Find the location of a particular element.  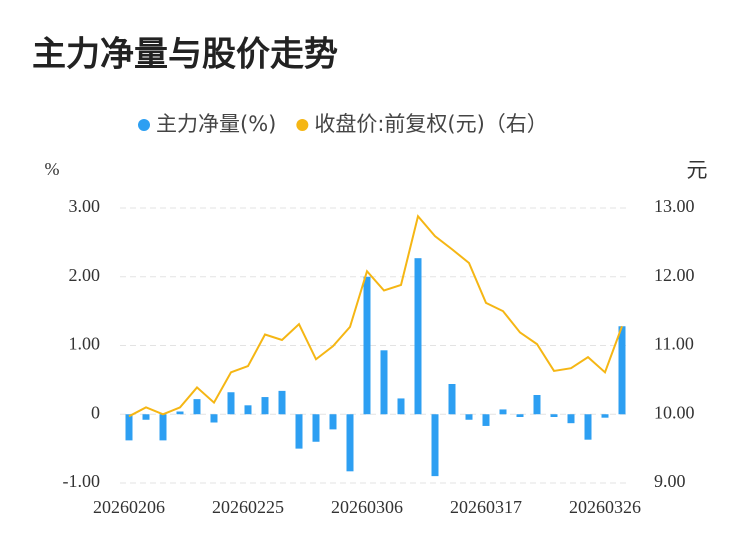

y2-tick-label: 12.00 is located at coordinates (674, 275).